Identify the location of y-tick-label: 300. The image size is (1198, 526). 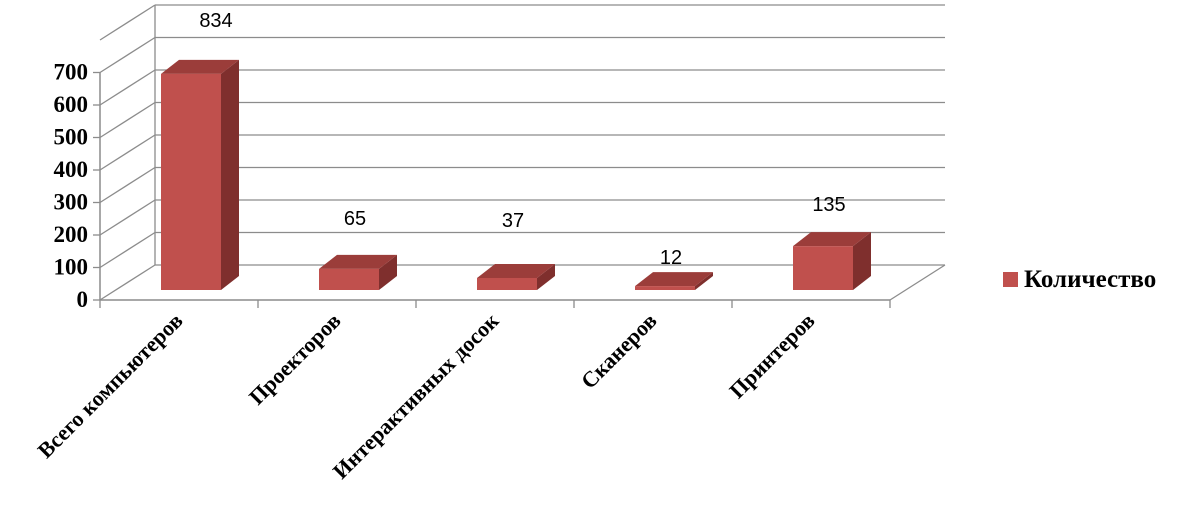
(71, 202).